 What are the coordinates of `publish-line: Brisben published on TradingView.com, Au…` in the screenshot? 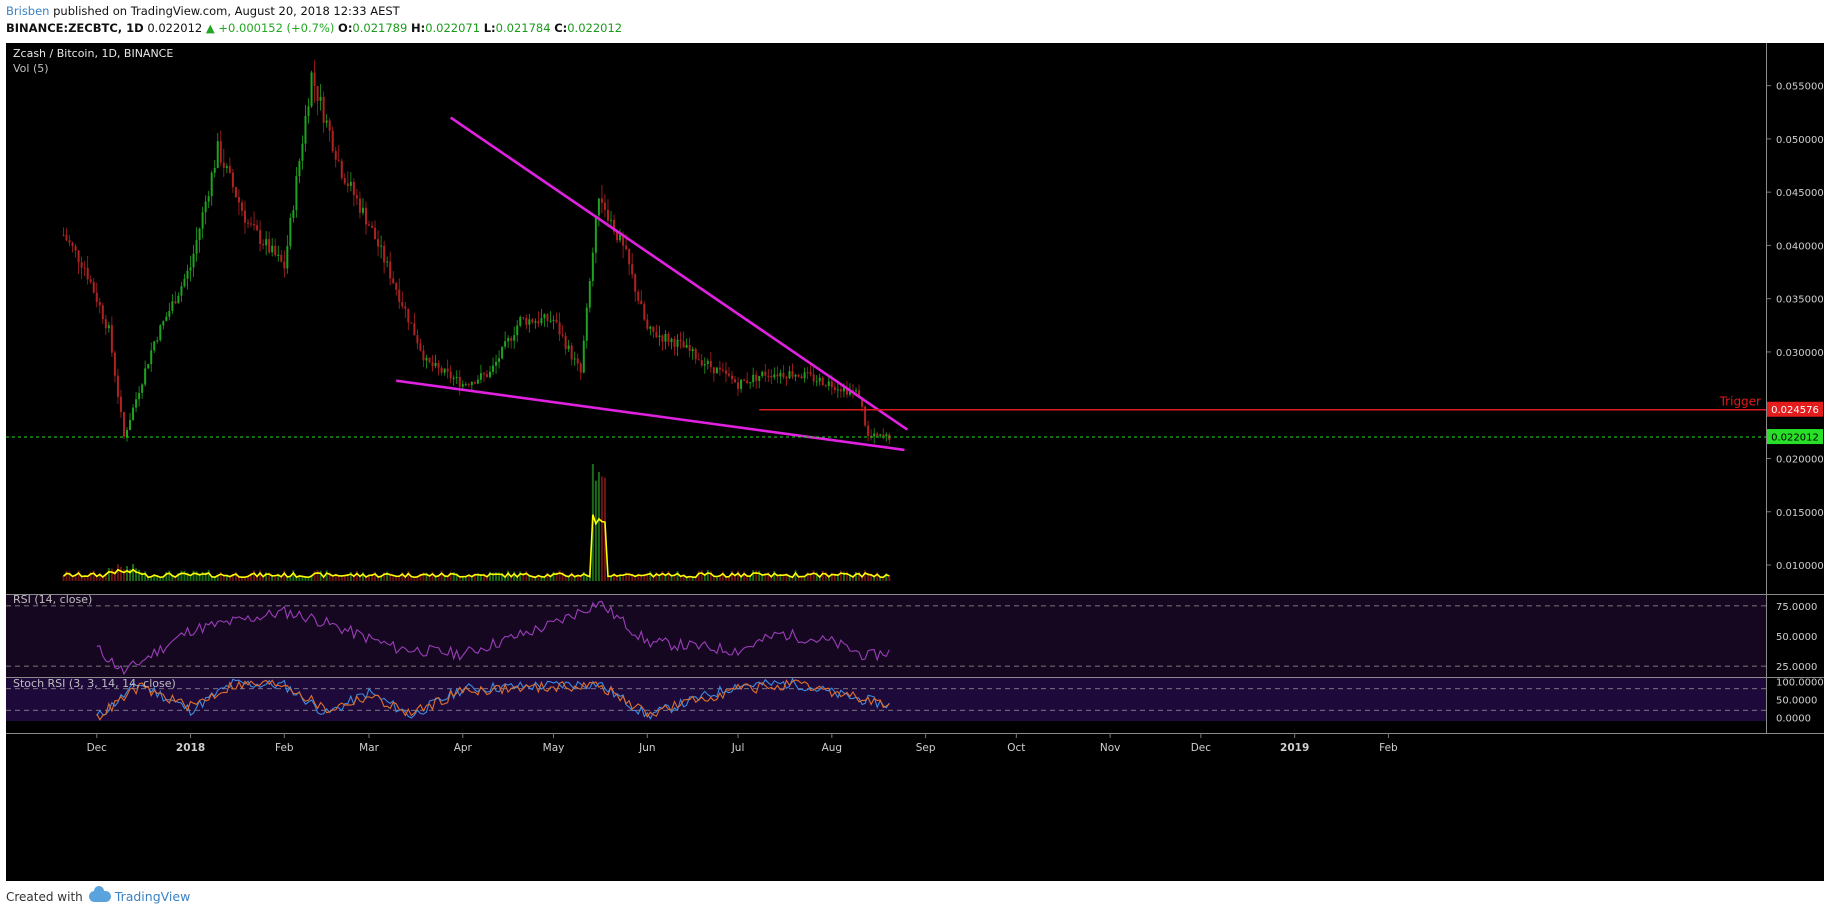 It's located at (203, 11).